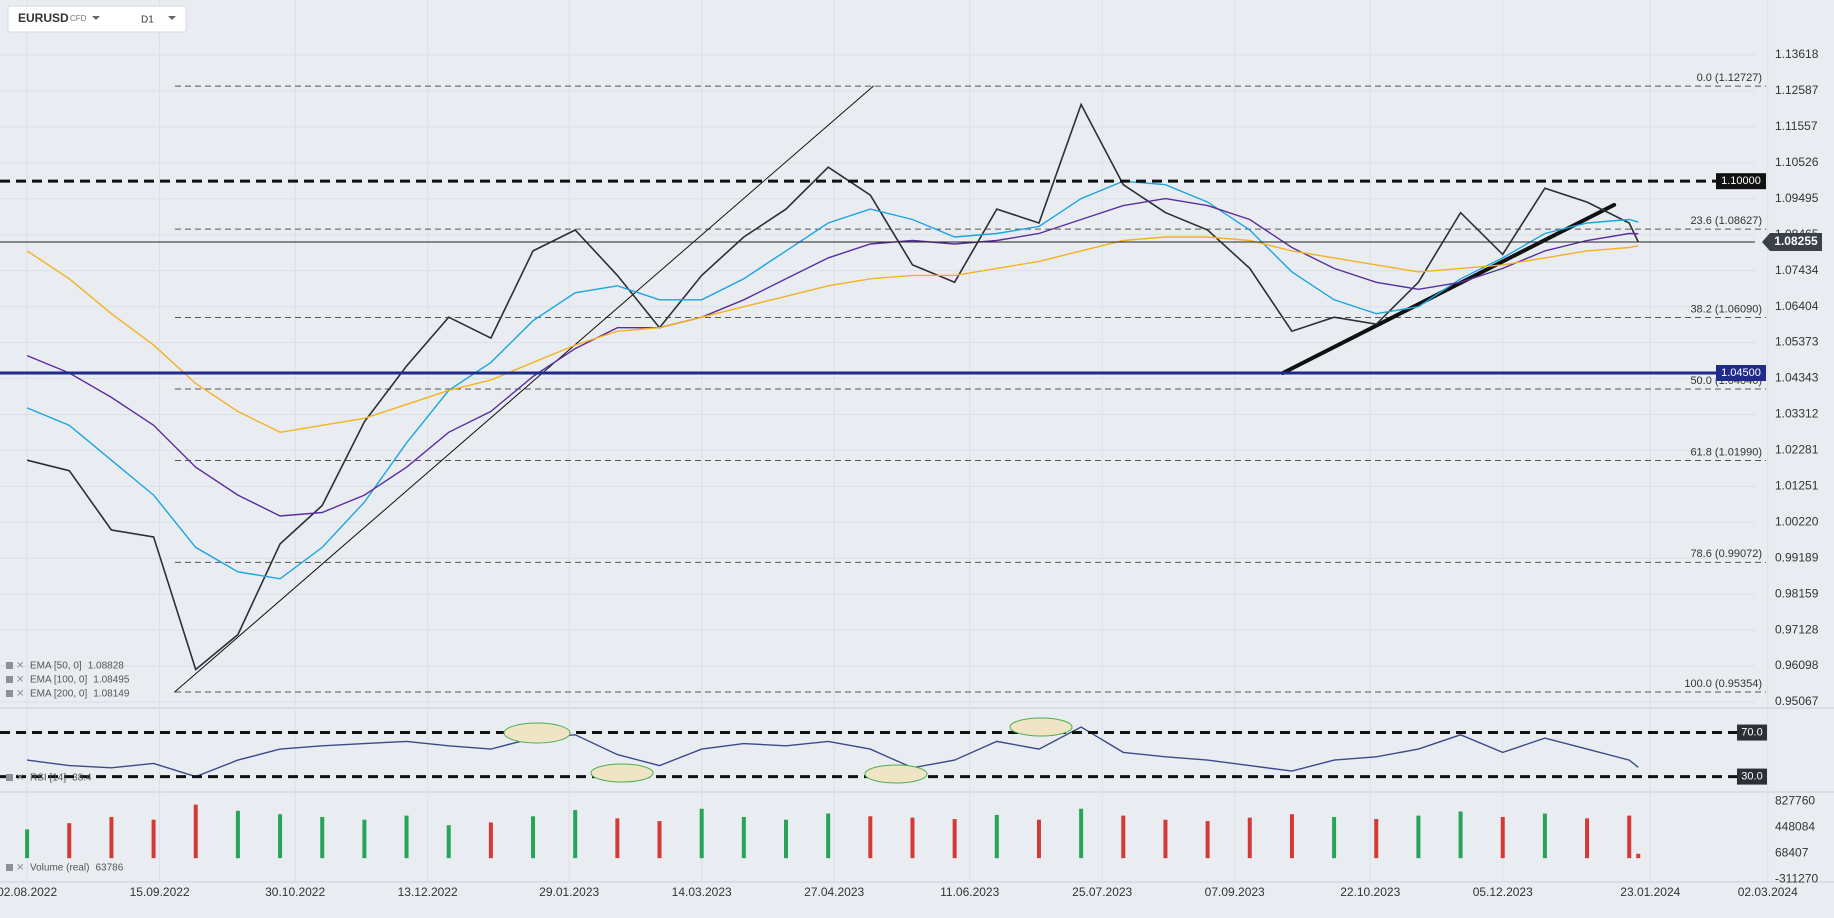 The width and height of the screenshot is (1834, 918). What do you see at coordinates (1795, 827) in the screenshot?
I see `y-tick-label: 448084` at bounding box center [1795, 827].